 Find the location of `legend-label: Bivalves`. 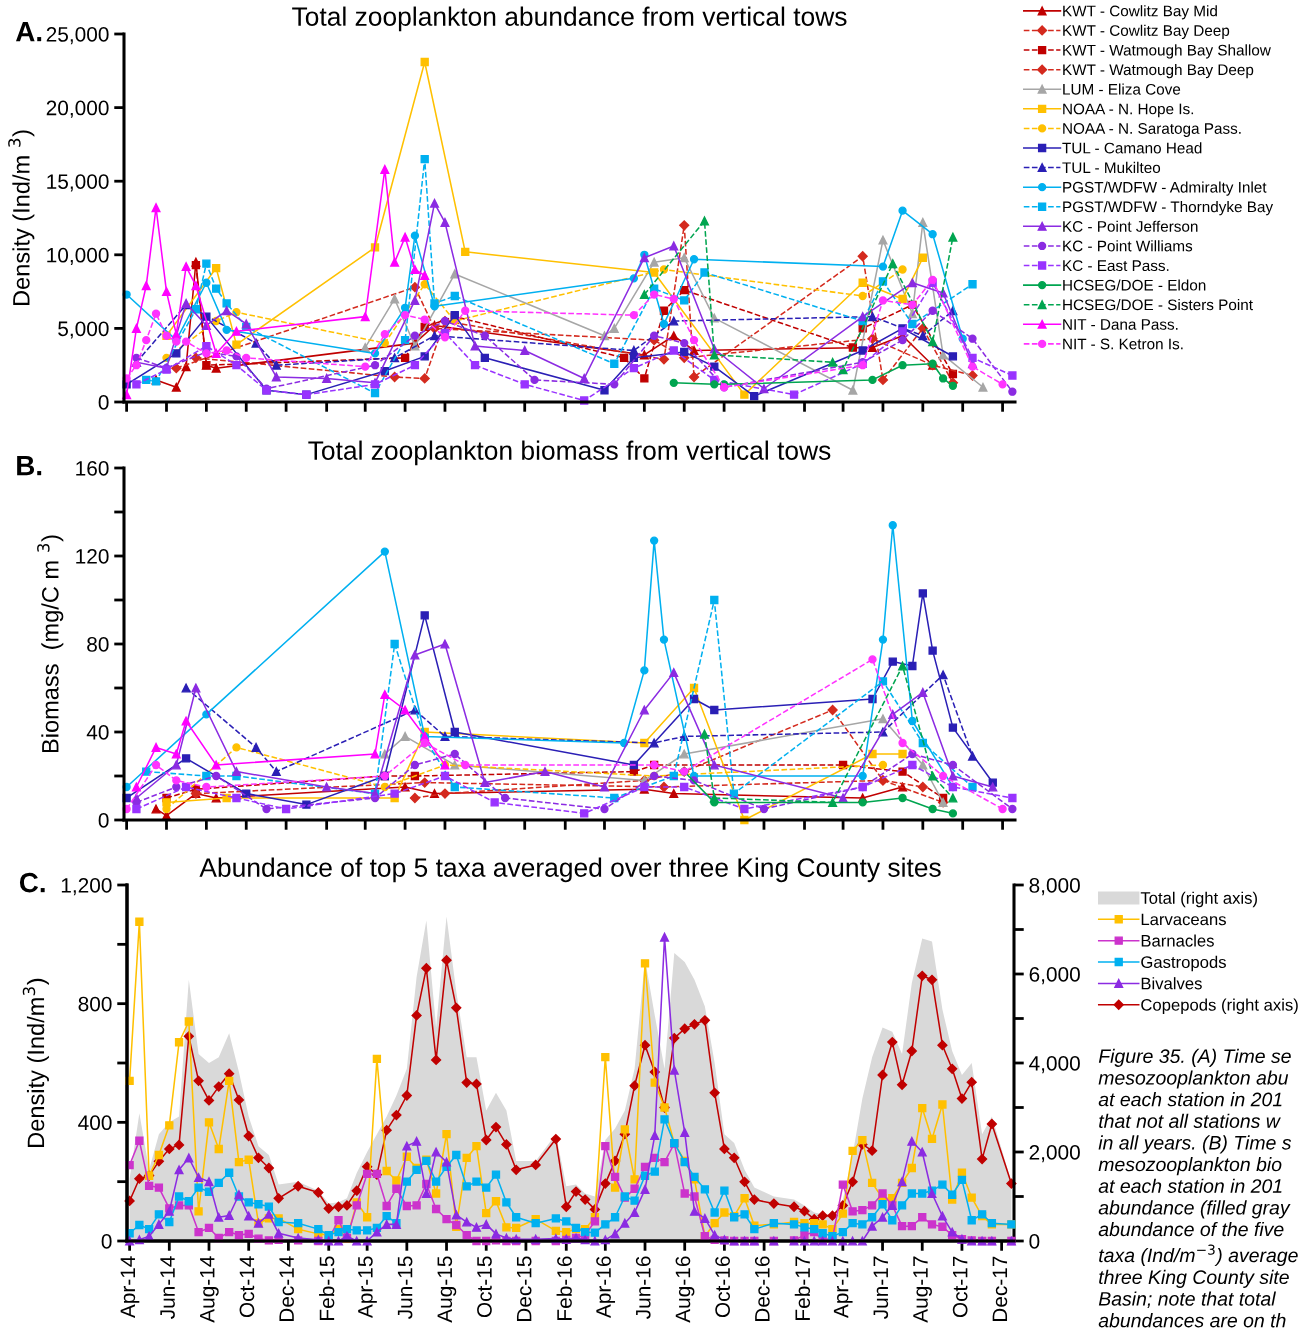

legend-label: Bivalves is located at coordinates (1171, 983).